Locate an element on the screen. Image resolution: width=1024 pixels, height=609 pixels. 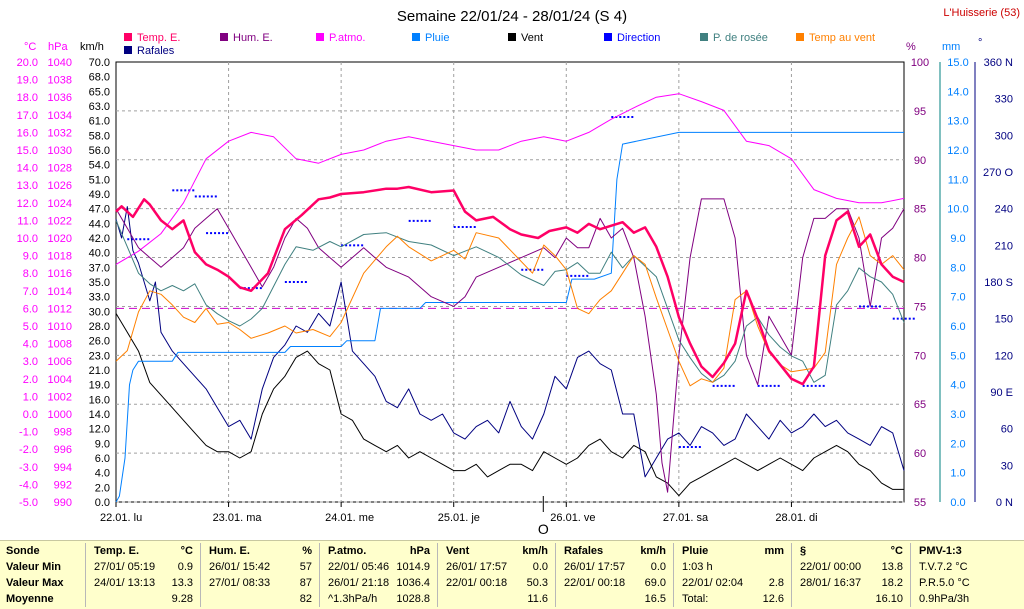
stats-value: 16.10 is located at coordinates (889, 599).